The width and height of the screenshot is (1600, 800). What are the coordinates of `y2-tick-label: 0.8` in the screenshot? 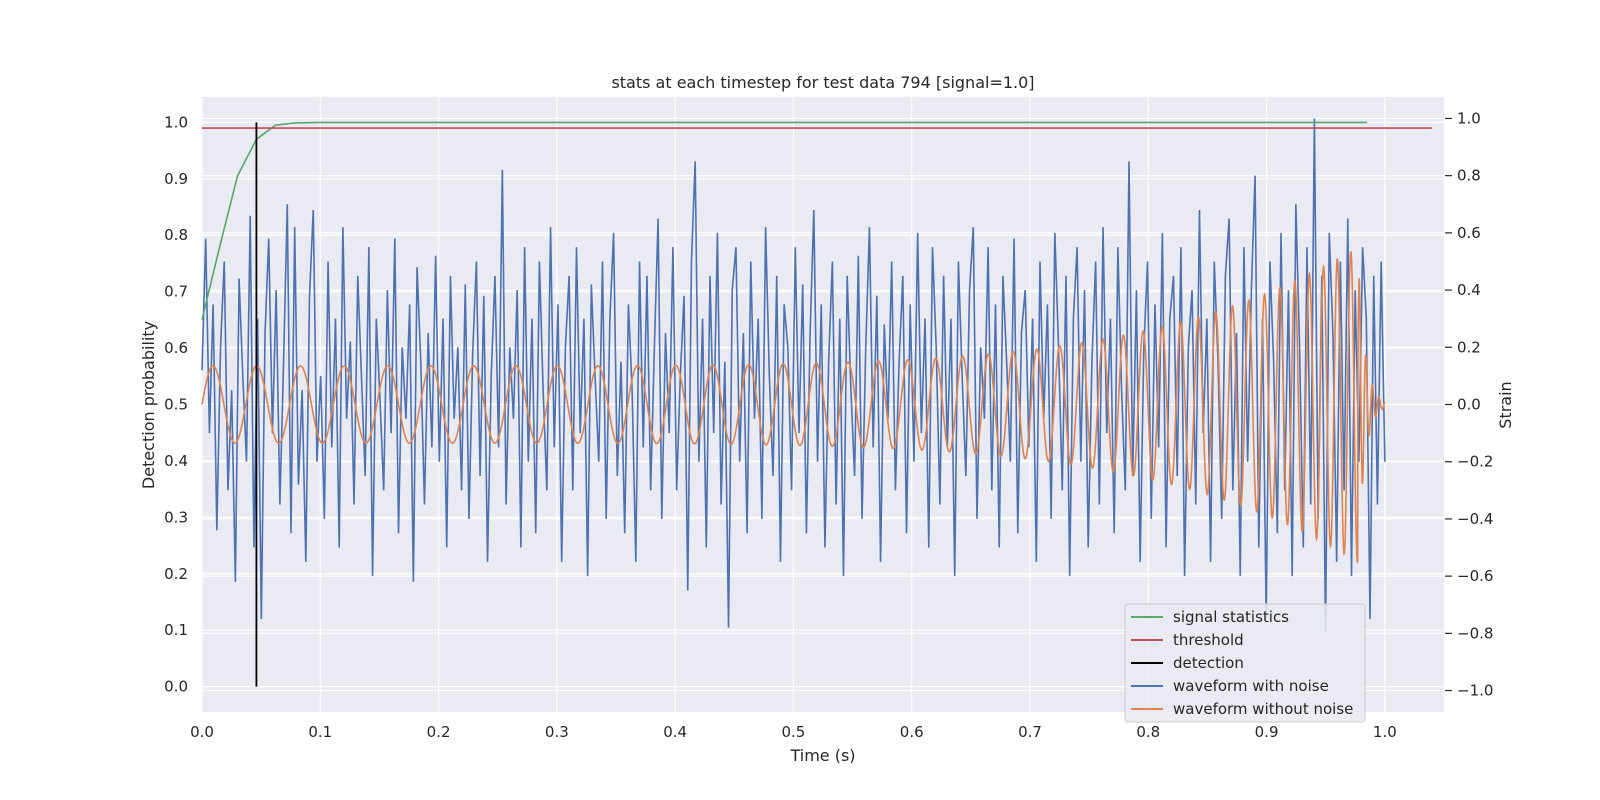 It's located at (1469, 176).